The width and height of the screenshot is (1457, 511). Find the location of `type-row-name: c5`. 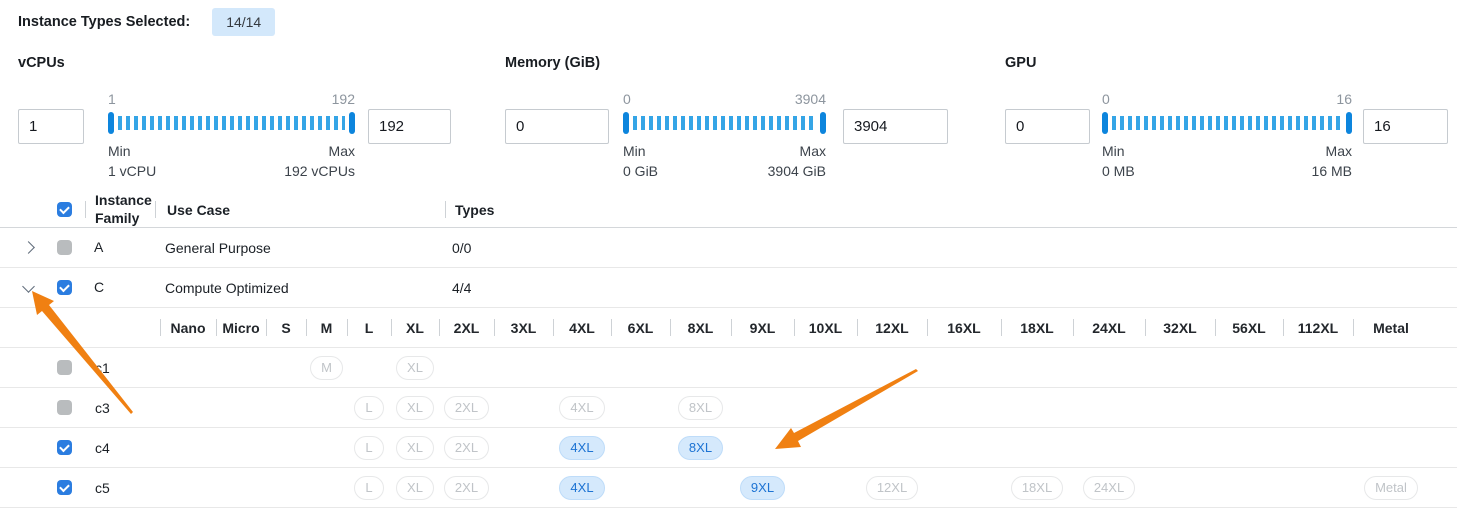

type-row-name: c5 is located at coordinates (102, 487).